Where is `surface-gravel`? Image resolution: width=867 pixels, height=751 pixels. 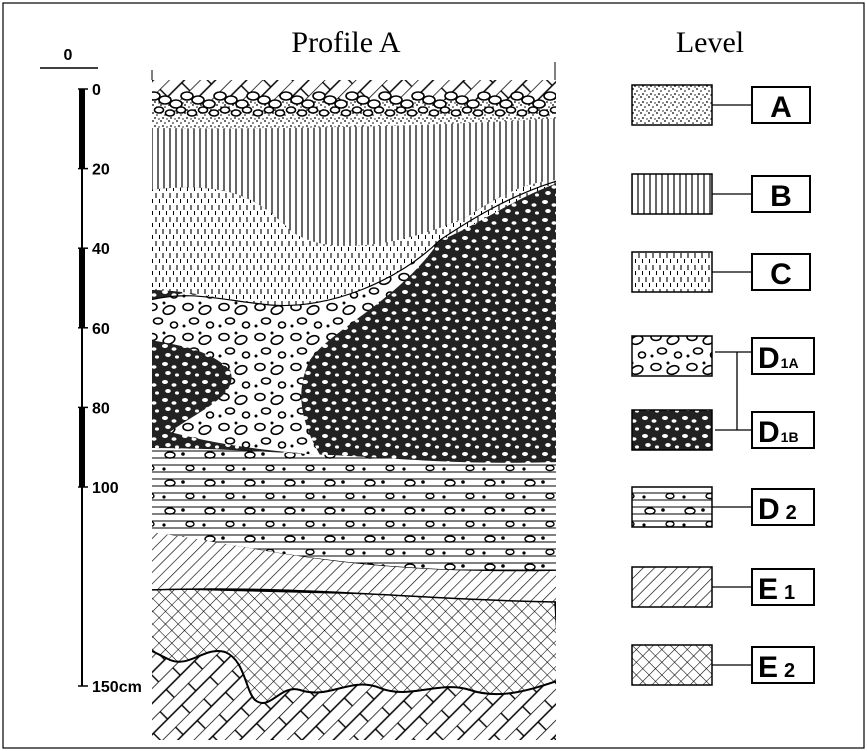 surface-gravel is located at coordinates (354, 104).